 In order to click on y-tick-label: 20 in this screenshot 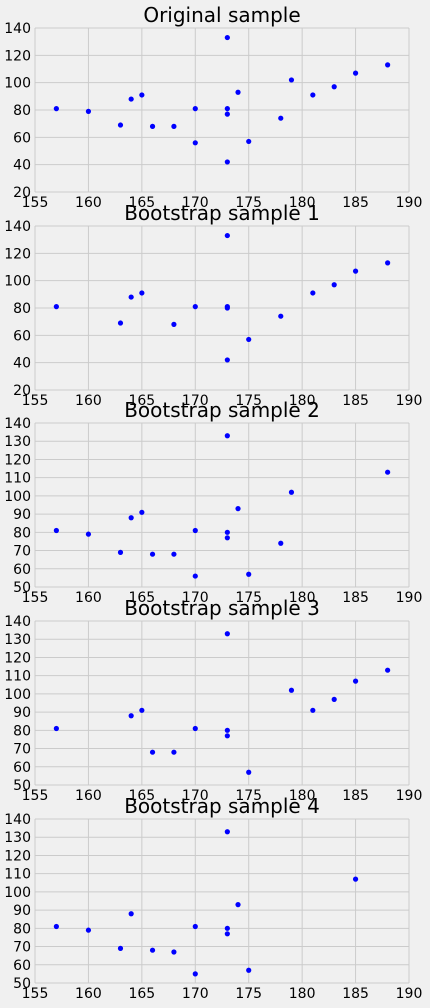, I will do `click(22, 193)`.